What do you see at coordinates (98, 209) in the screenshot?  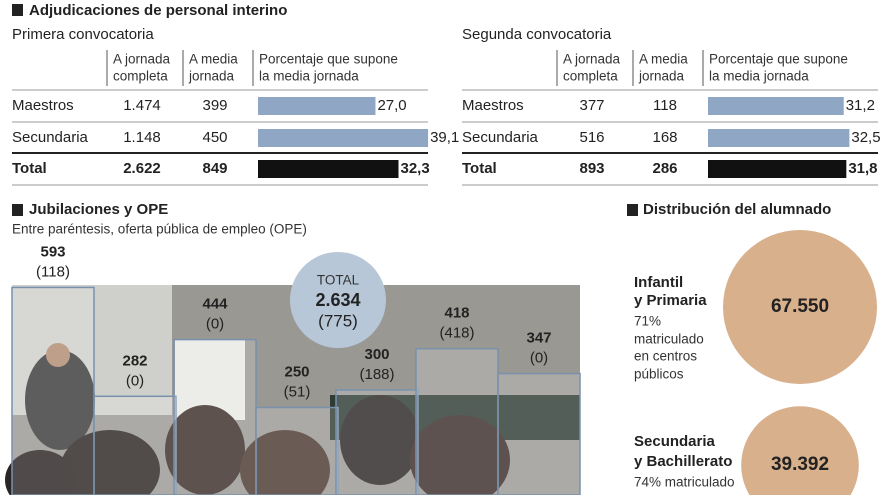 I see `section-title: Jubilaciones y OPE` at bounding box center [98, 209].